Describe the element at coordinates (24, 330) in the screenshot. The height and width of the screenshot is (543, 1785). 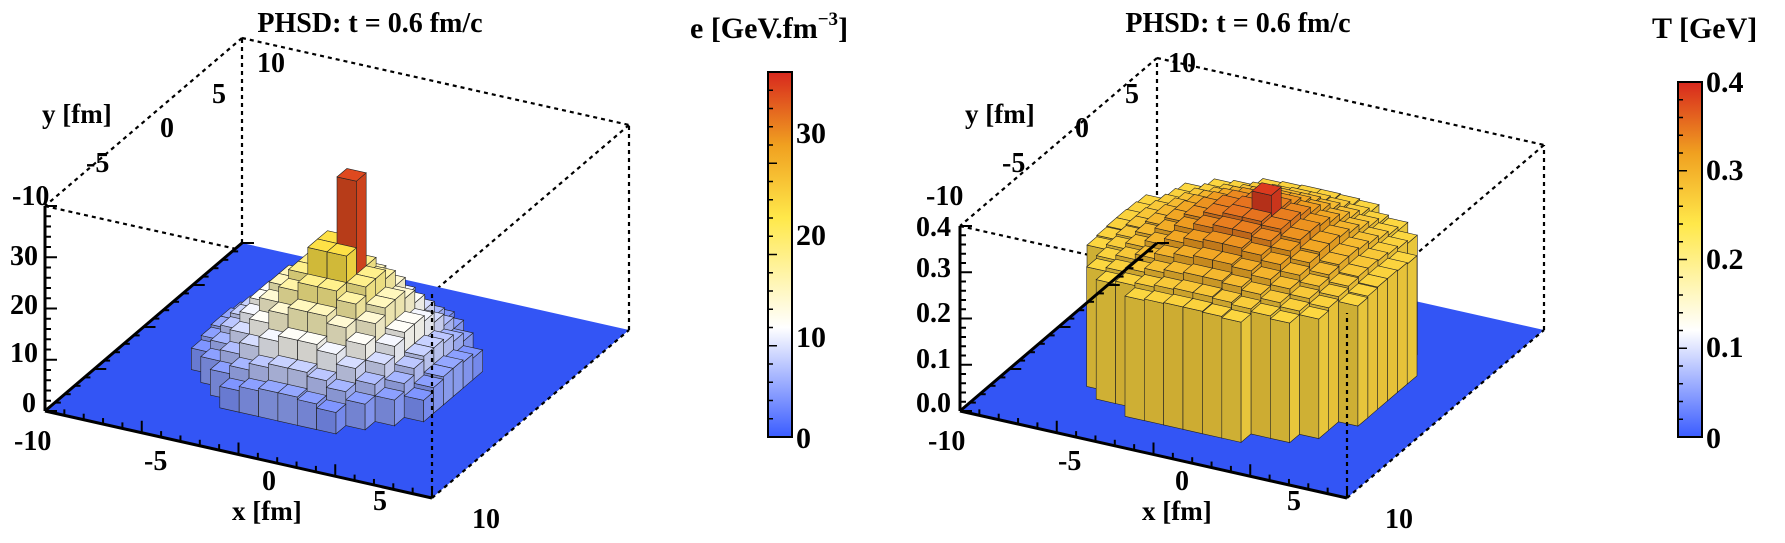
I see `z-ticks: 0 10 20 30` at that location.